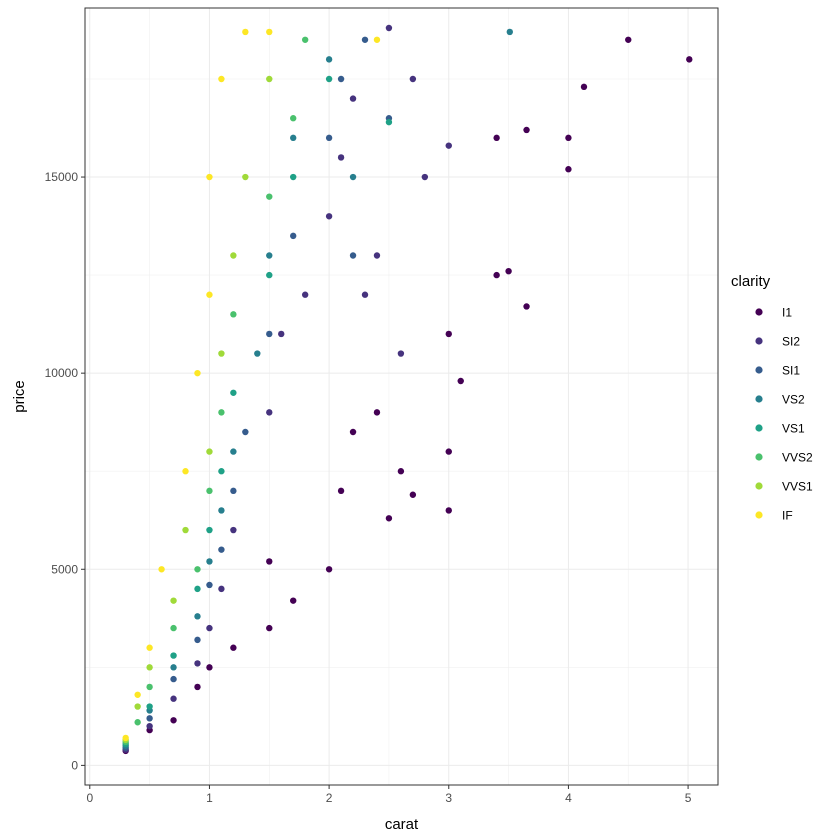  I want to click on x-tick-label: 3, so click(448, 798).